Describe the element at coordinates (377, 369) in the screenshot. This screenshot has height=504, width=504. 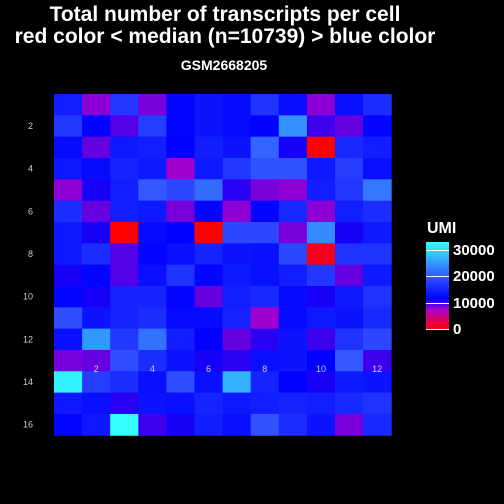
I see `x-tick-label: 12` at that location.